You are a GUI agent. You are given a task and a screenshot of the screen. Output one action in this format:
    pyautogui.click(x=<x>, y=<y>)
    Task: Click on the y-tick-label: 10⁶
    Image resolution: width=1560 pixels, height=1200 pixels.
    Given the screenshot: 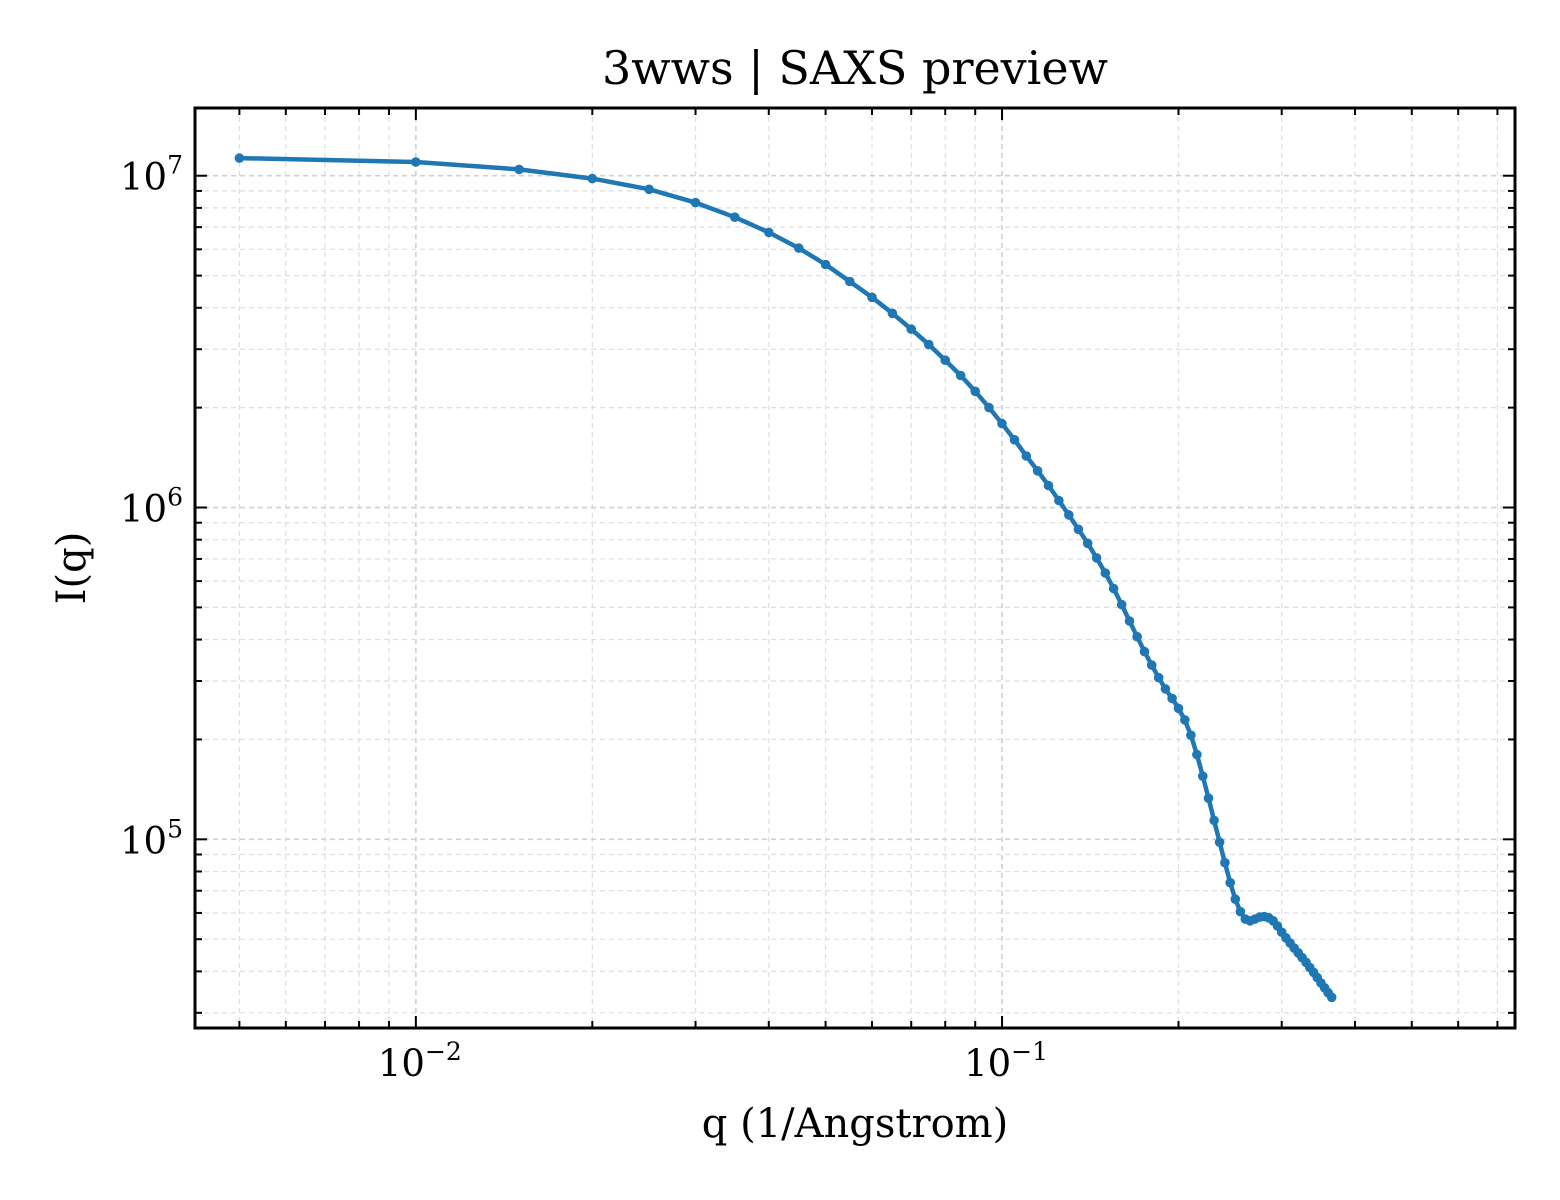 What is the action you would take?
    pyautogui.click(x=151, y=507)
    